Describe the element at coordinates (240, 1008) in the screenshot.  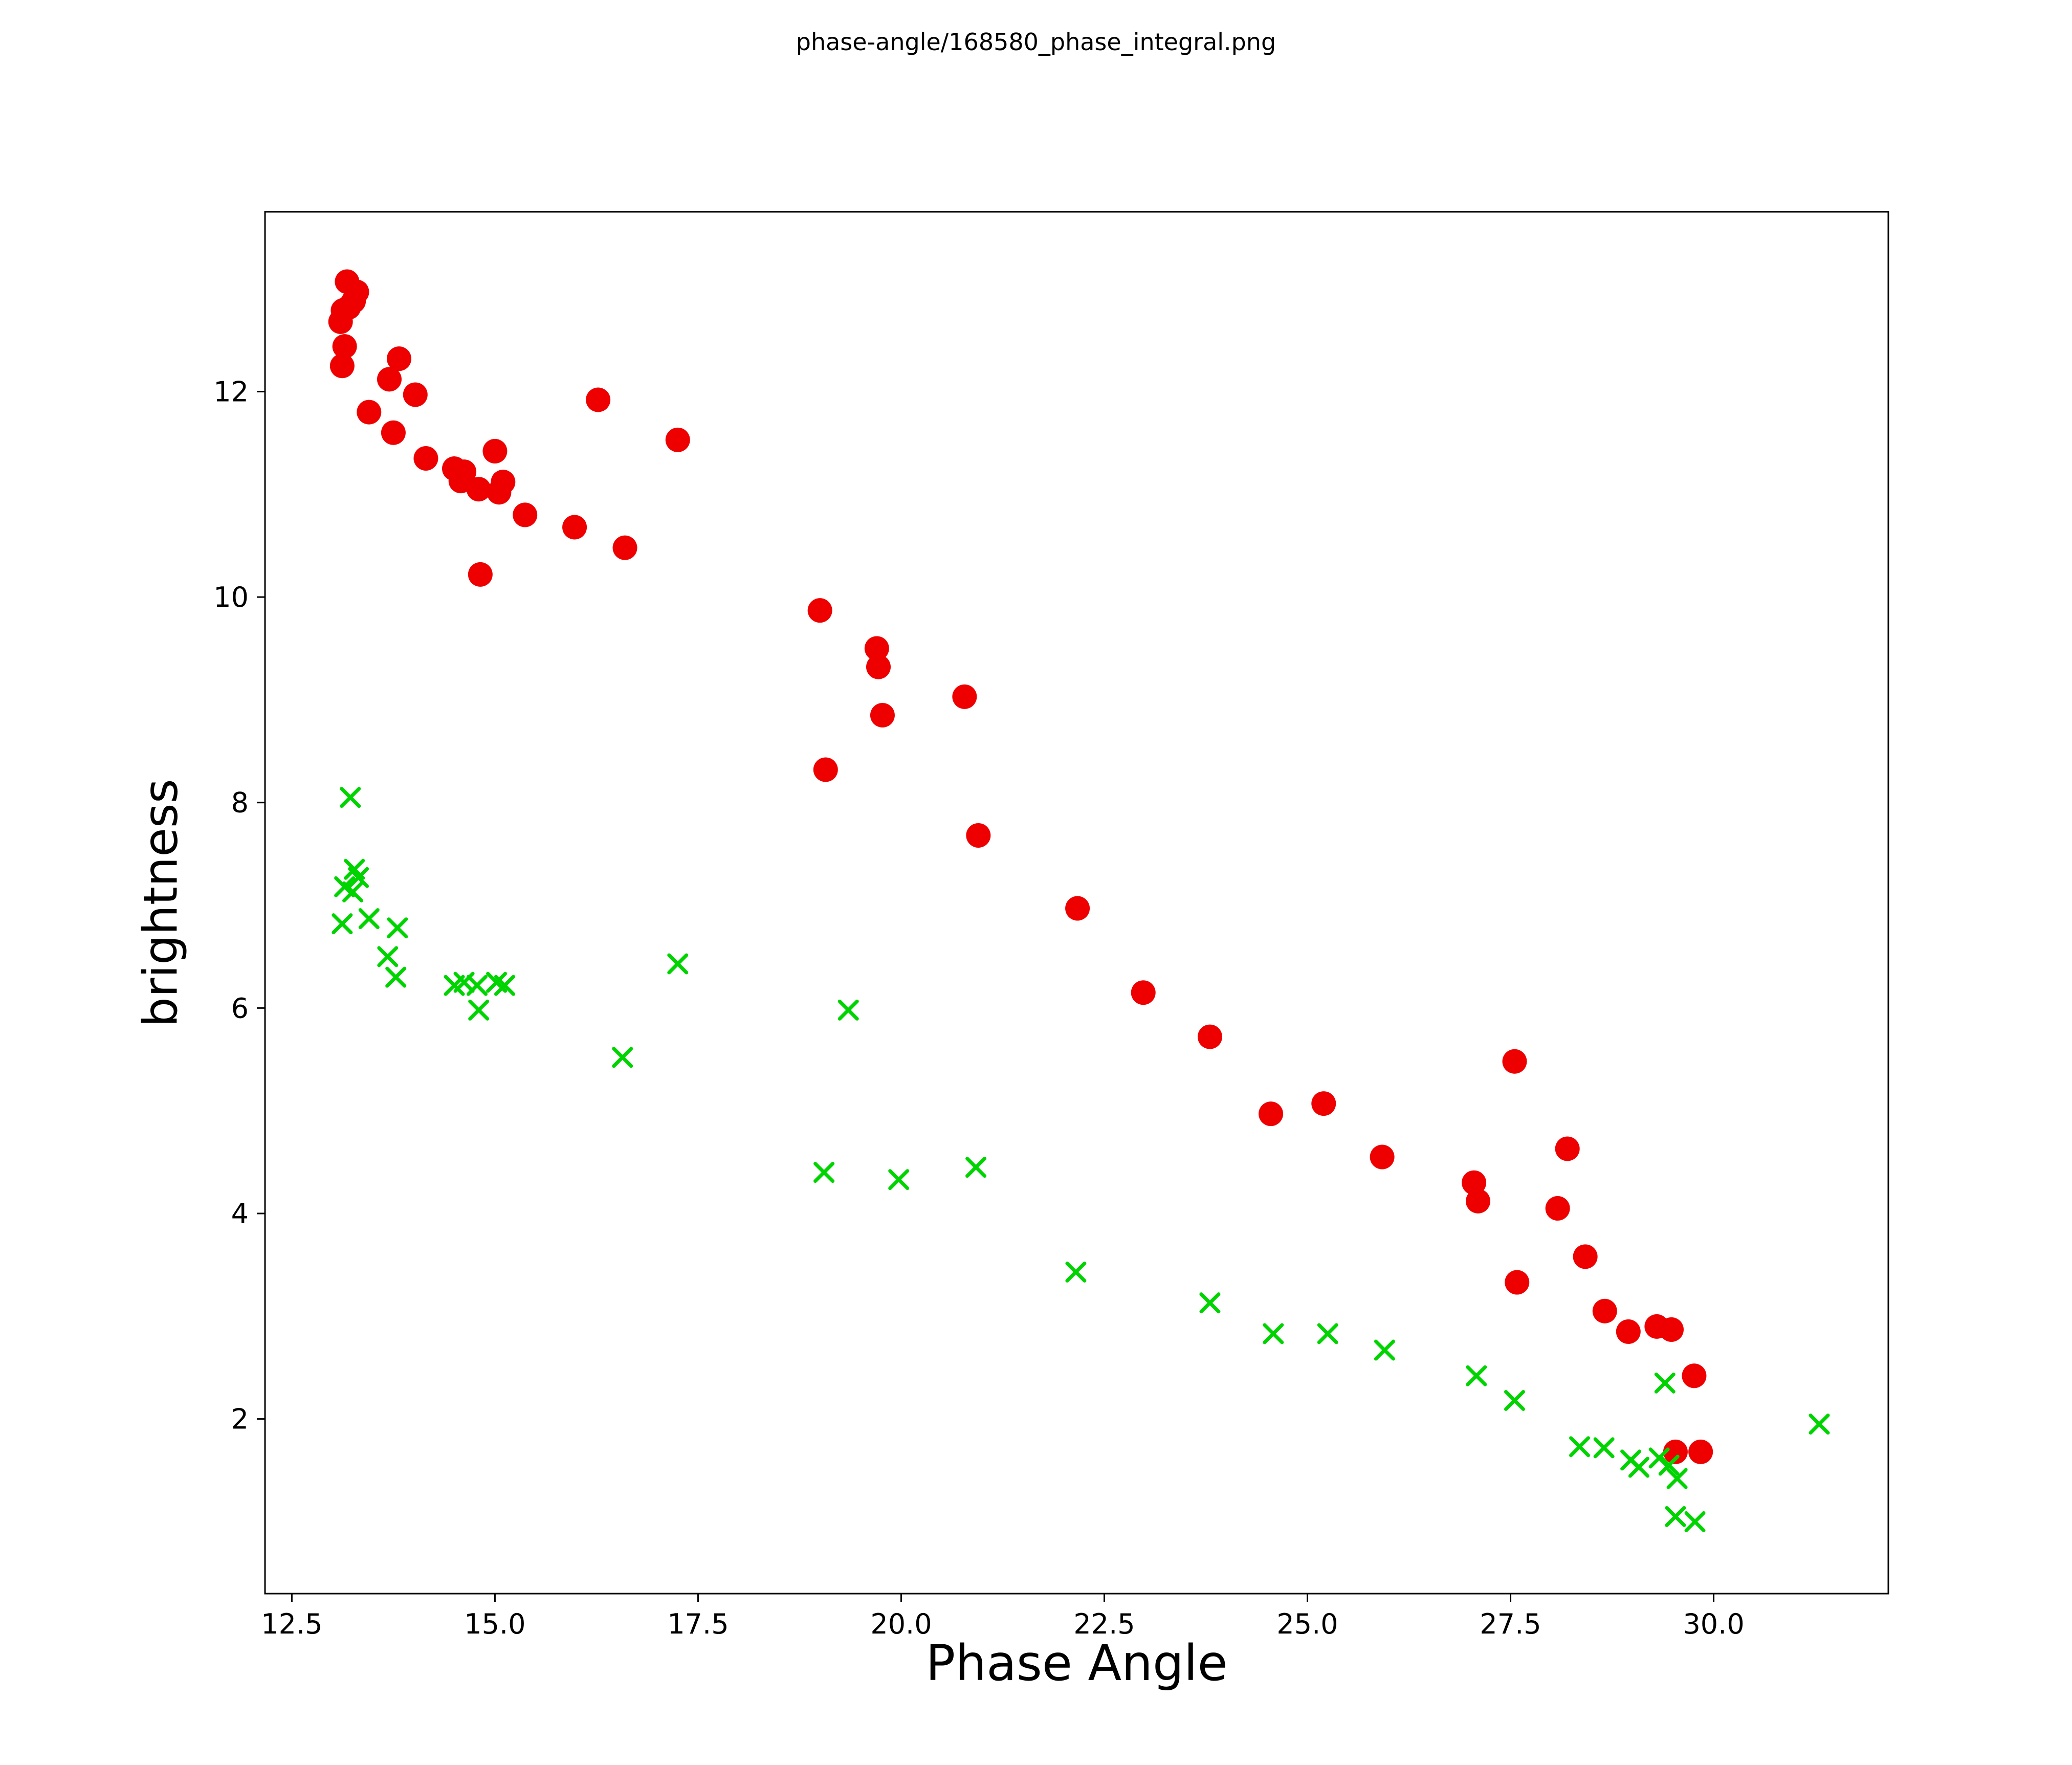
I see `y-tick-label: 6` at that location.